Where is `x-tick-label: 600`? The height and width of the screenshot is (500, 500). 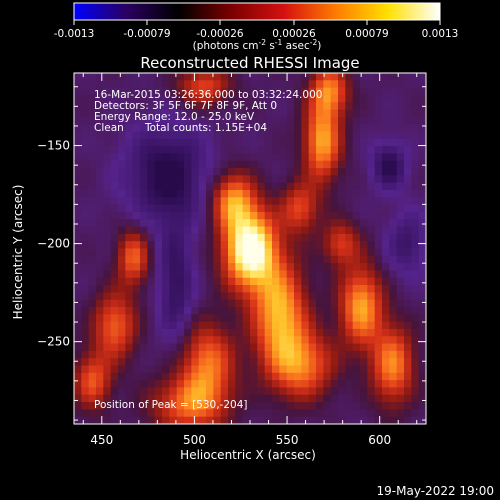
x-tick-label: 600 is located at coordinates (379, 440).